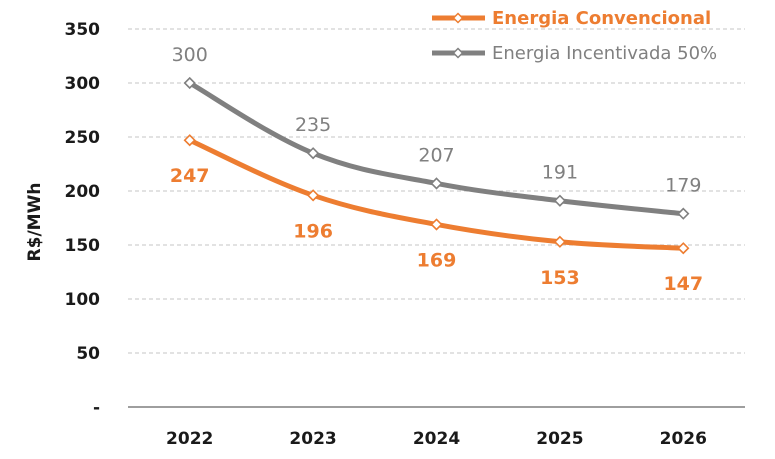  Describe the element at coordinates (83, 192) in the screenshot. I see `y-tick-label: 200` at that location.